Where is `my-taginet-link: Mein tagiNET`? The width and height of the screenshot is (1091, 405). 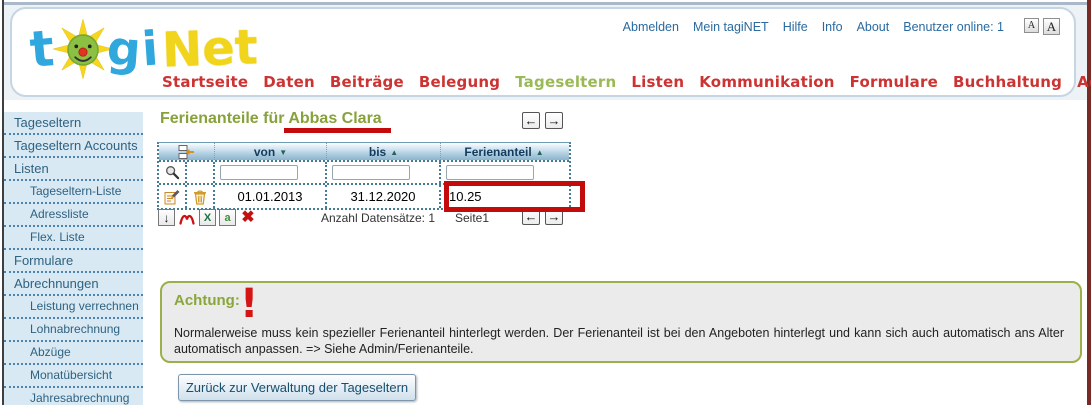 my-taginet-link: Mein tagiNET is located at coordinates (730, 26).